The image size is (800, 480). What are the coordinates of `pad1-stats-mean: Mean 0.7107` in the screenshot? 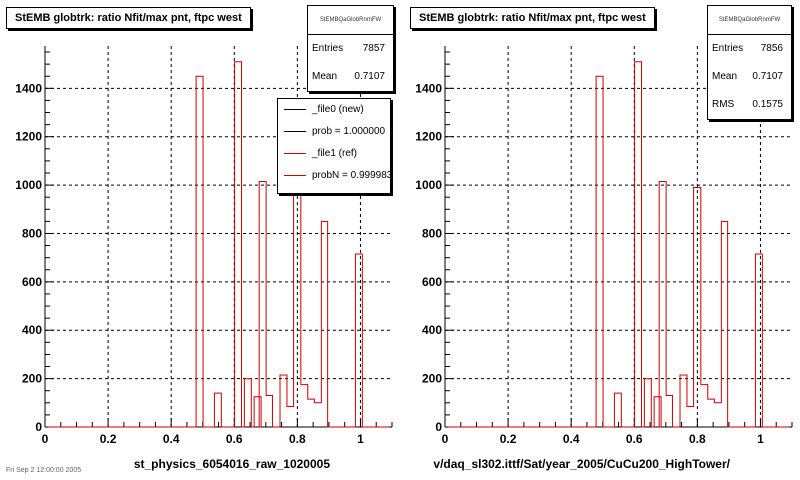 It's located at (350, 77).